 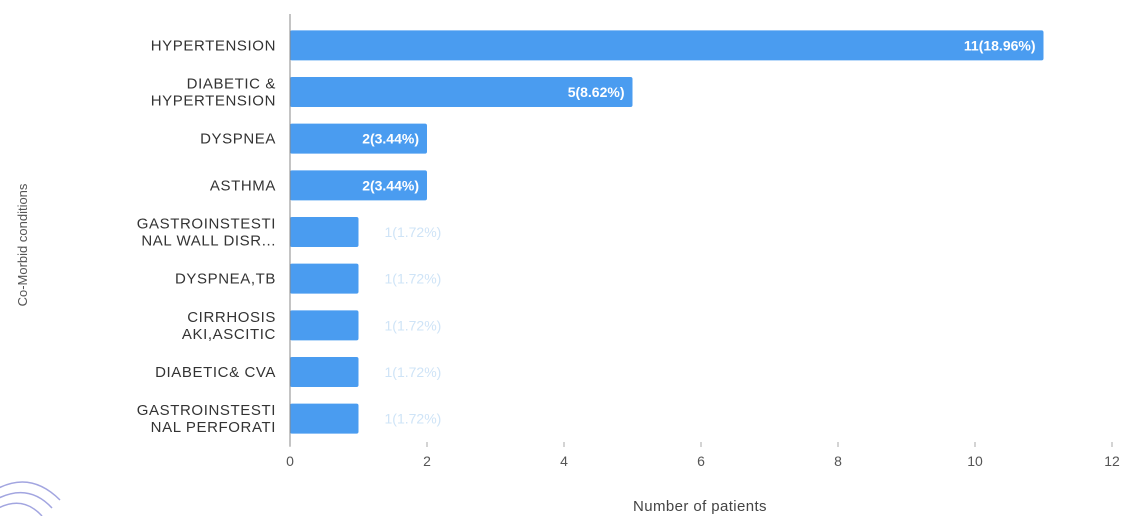 I want to click on category-label-line: AKI,ASCITIC, so click(x=229, y=334).